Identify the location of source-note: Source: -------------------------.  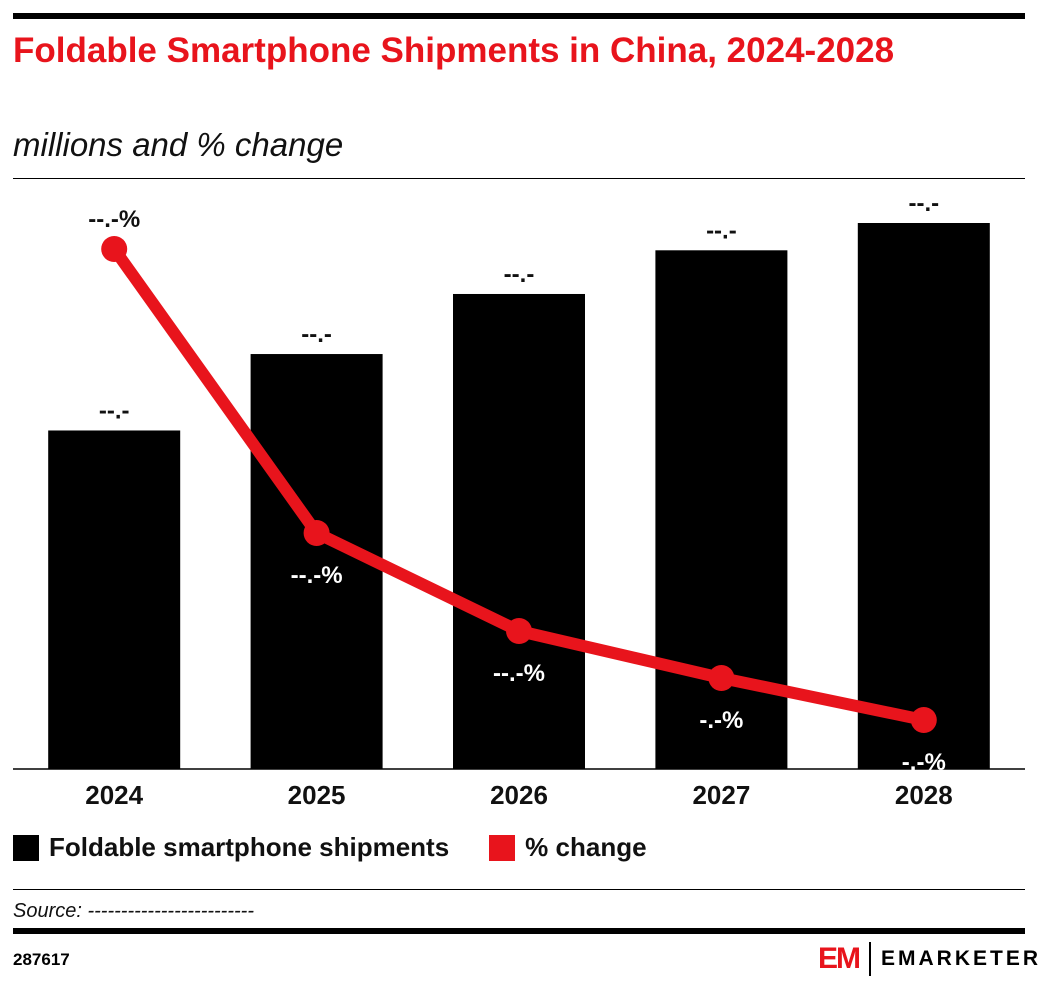
(133, 911).